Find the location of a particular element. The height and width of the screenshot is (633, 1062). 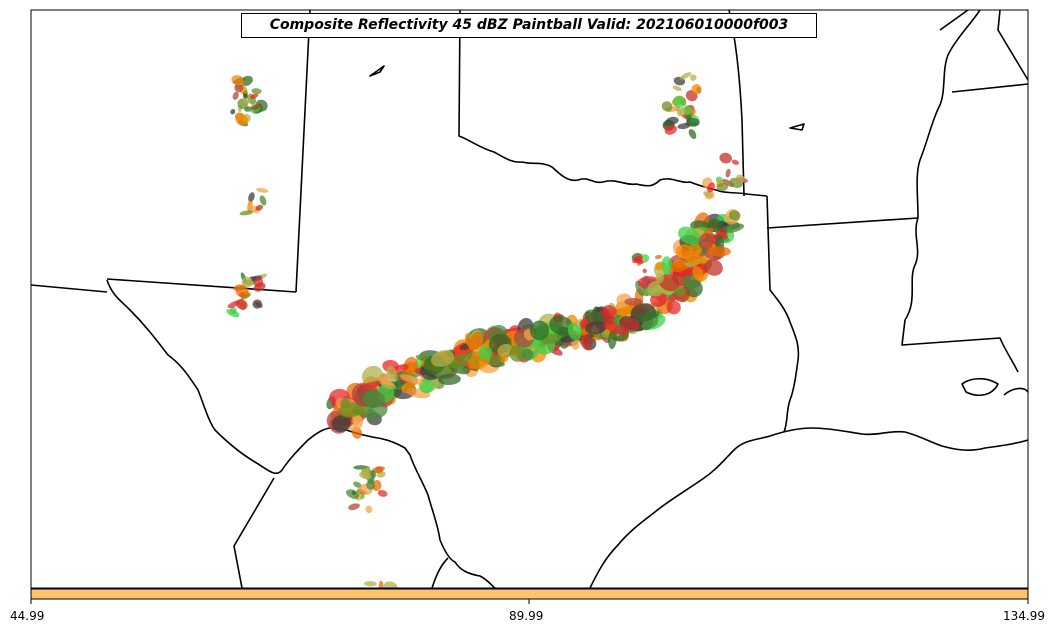

colorbar-tick-label-min: 44.99 is located at coordinates (27, 616).